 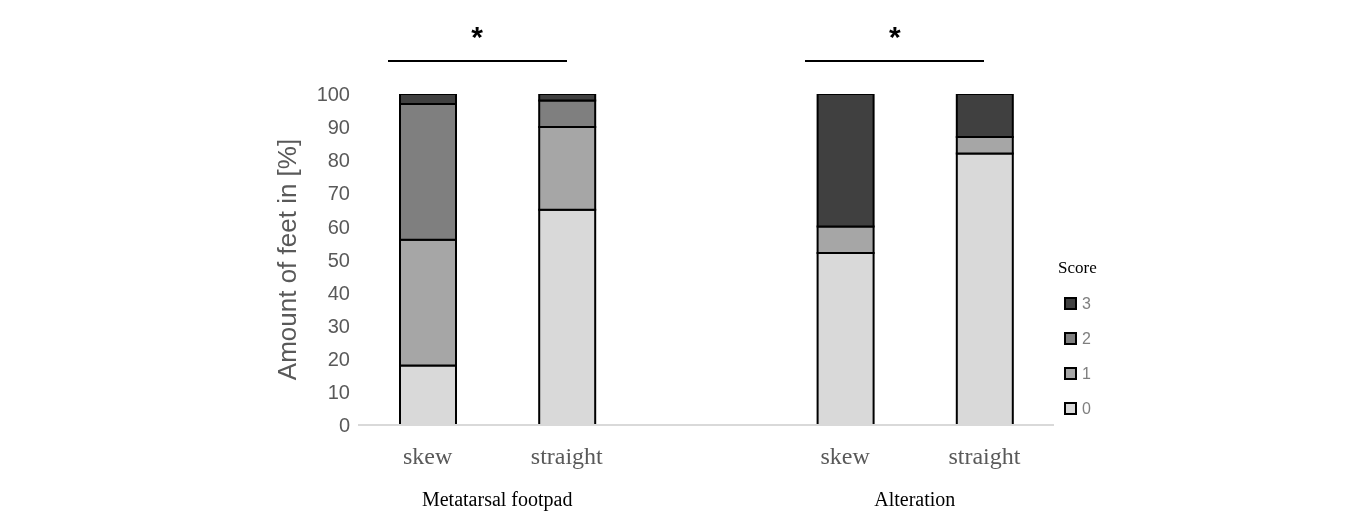 I want to click on legend-label: 3, so click(x=1086, y=303).